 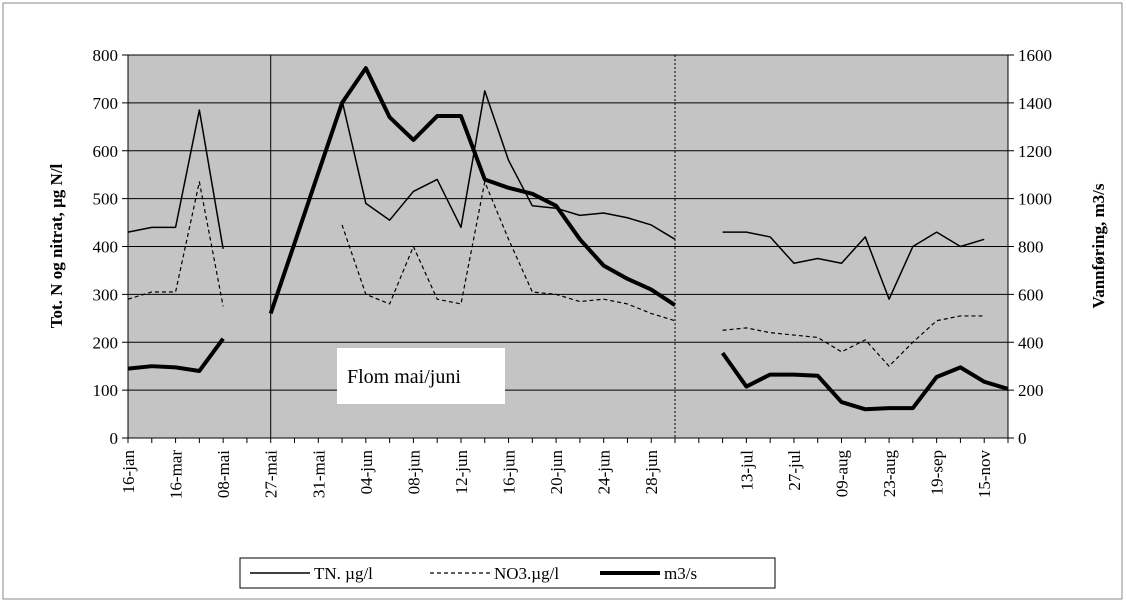 What do you see at coordinates (889, 474) in the screenshot?
I see `x-tick-label: 23-aug` at bounding box center [889, 474].